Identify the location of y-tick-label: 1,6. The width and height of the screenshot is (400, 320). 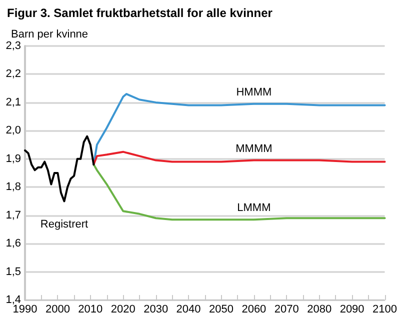
(13, 244).